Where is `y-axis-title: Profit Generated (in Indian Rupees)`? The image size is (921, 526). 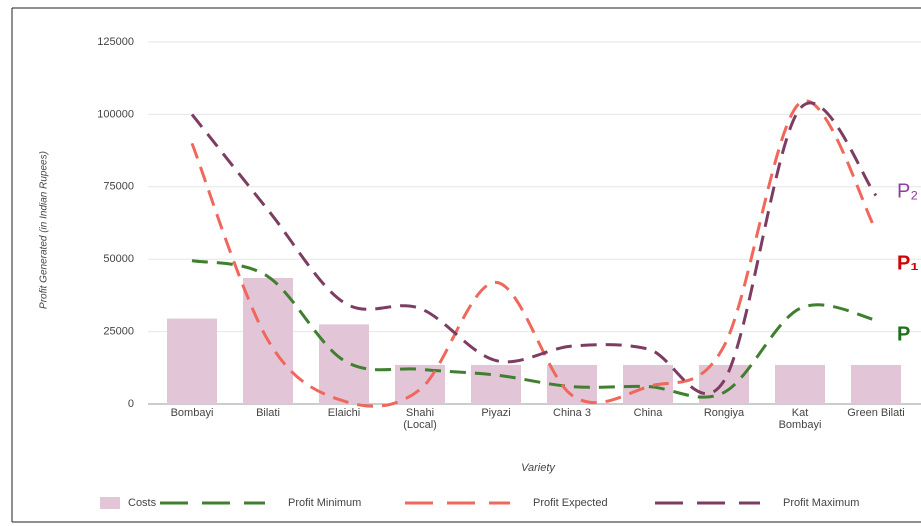
y-axis-title: Profit Generated (in Indian Rupees) is located at coordinates (44, 230).